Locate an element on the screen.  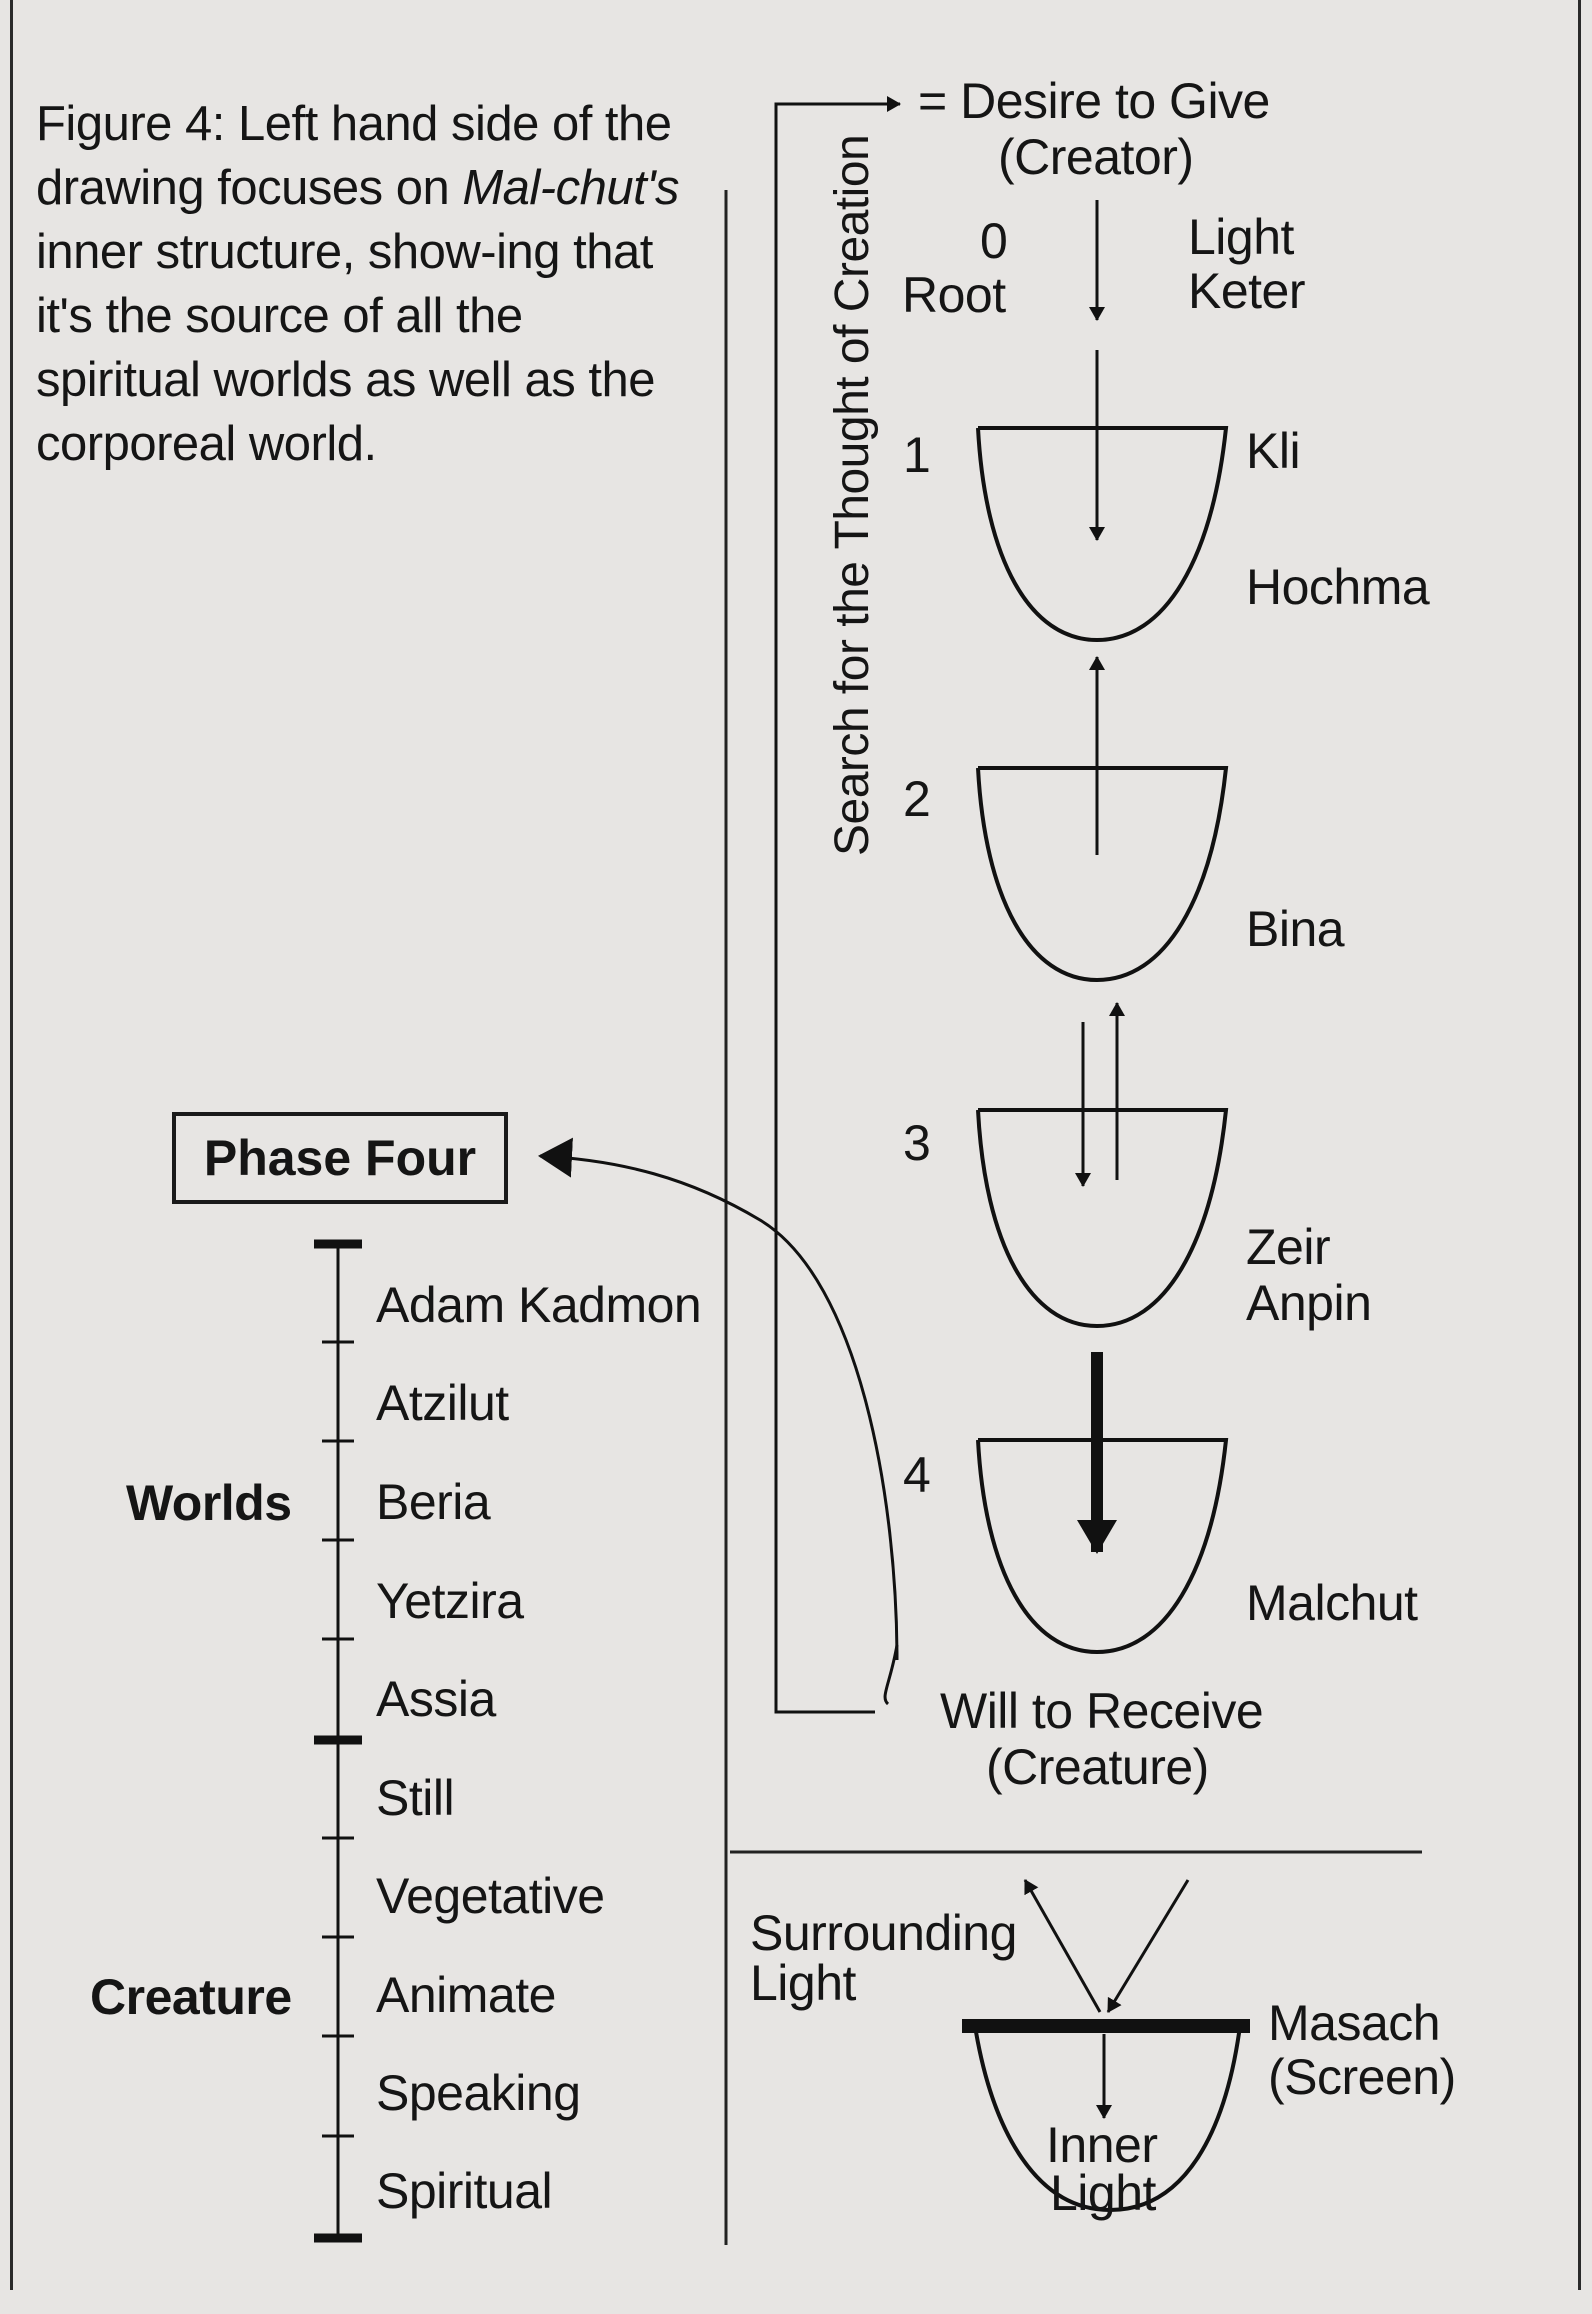
world-adam-kadmon: Adam Kadmon is located at coordinates (539, 1305).